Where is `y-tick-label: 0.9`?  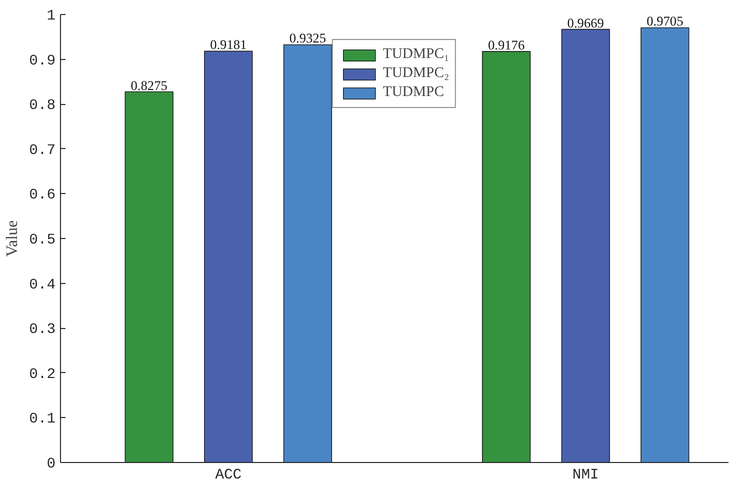 y-tick-label: 0.9 is located at coordinates (42, 61).